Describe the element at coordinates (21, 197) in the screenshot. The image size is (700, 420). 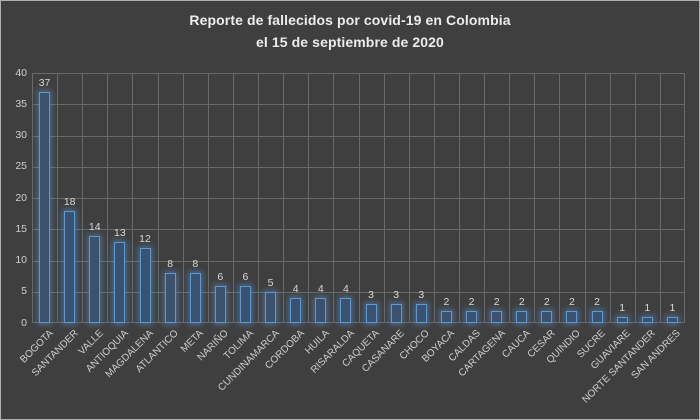
I see `y-tick-label: 20` at that location.